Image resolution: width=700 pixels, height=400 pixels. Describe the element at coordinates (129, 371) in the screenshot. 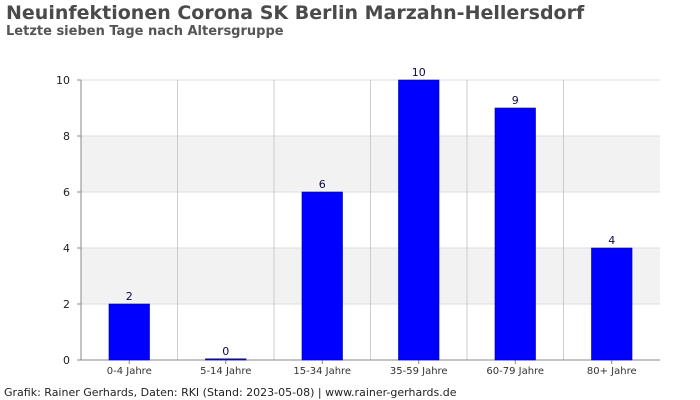

I see `x-tick-label: 0-4 Jahre` at that location.